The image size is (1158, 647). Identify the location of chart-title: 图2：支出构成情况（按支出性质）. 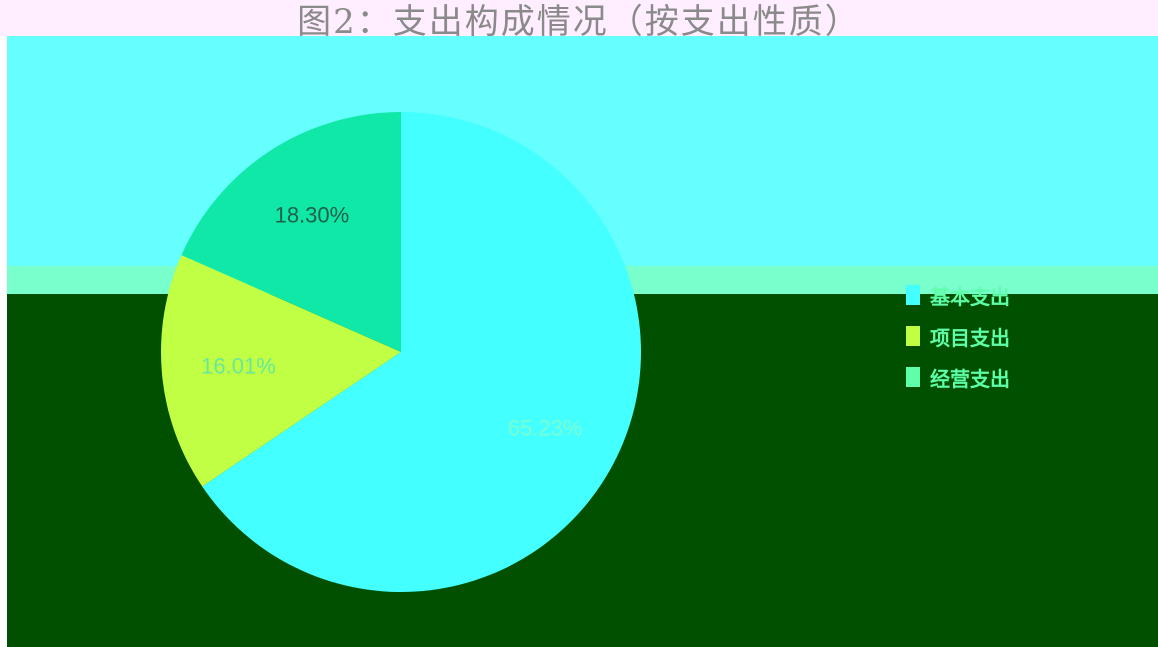
(579, 22).